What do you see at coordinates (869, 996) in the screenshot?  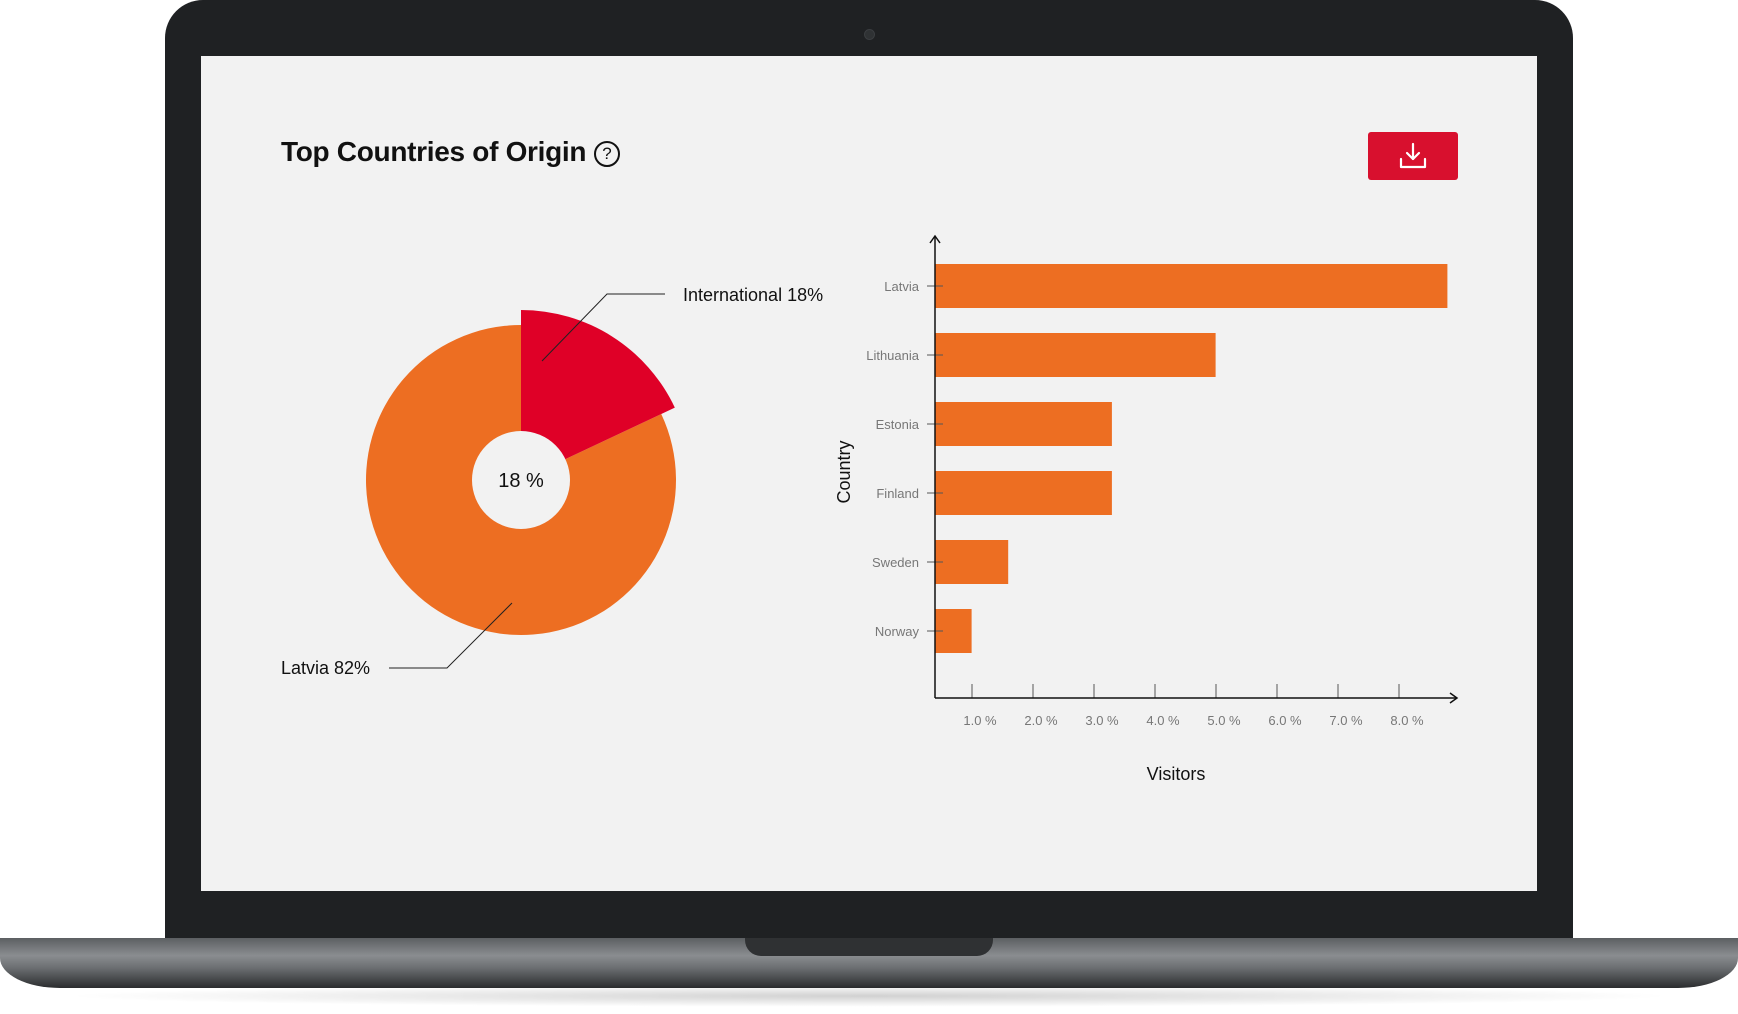 I see `laptop-shadow` at bounding box center [869, 996].